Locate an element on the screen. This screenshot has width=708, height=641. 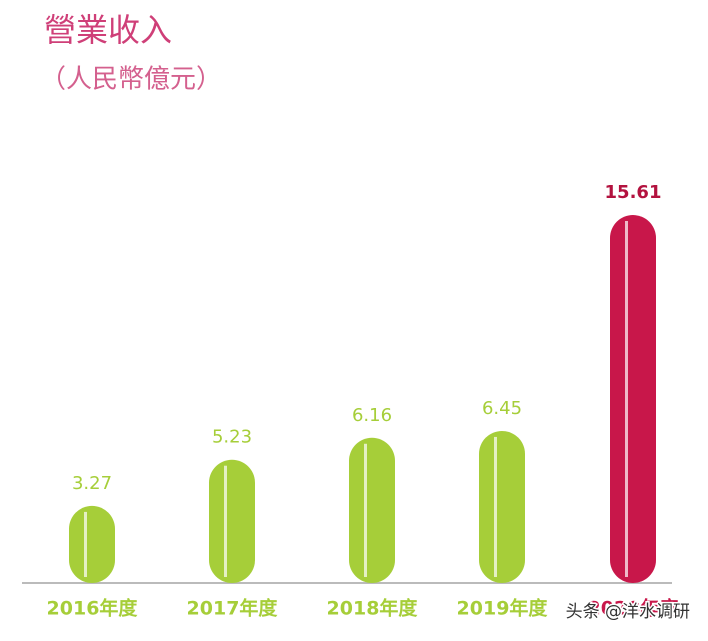
value-label: 15.61 is located at coordinates (633, 192).